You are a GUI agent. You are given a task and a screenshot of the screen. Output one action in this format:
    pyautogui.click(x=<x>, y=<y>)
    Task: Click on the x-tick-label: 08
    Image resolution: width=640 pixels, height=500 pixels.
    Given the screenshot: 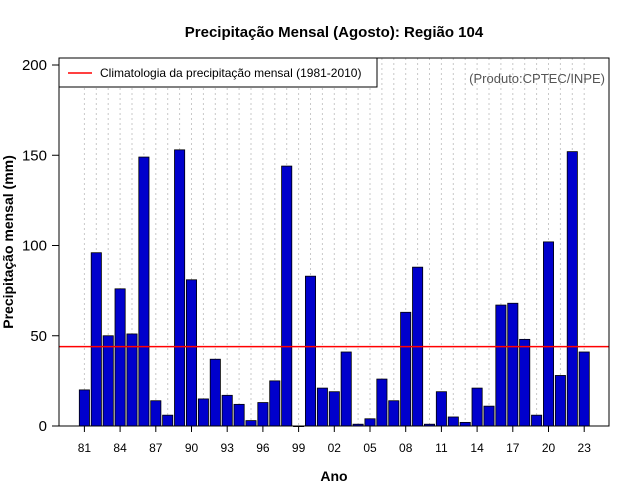 What is the action you would take?
    pyautogui.click(x=406, y=448)
    